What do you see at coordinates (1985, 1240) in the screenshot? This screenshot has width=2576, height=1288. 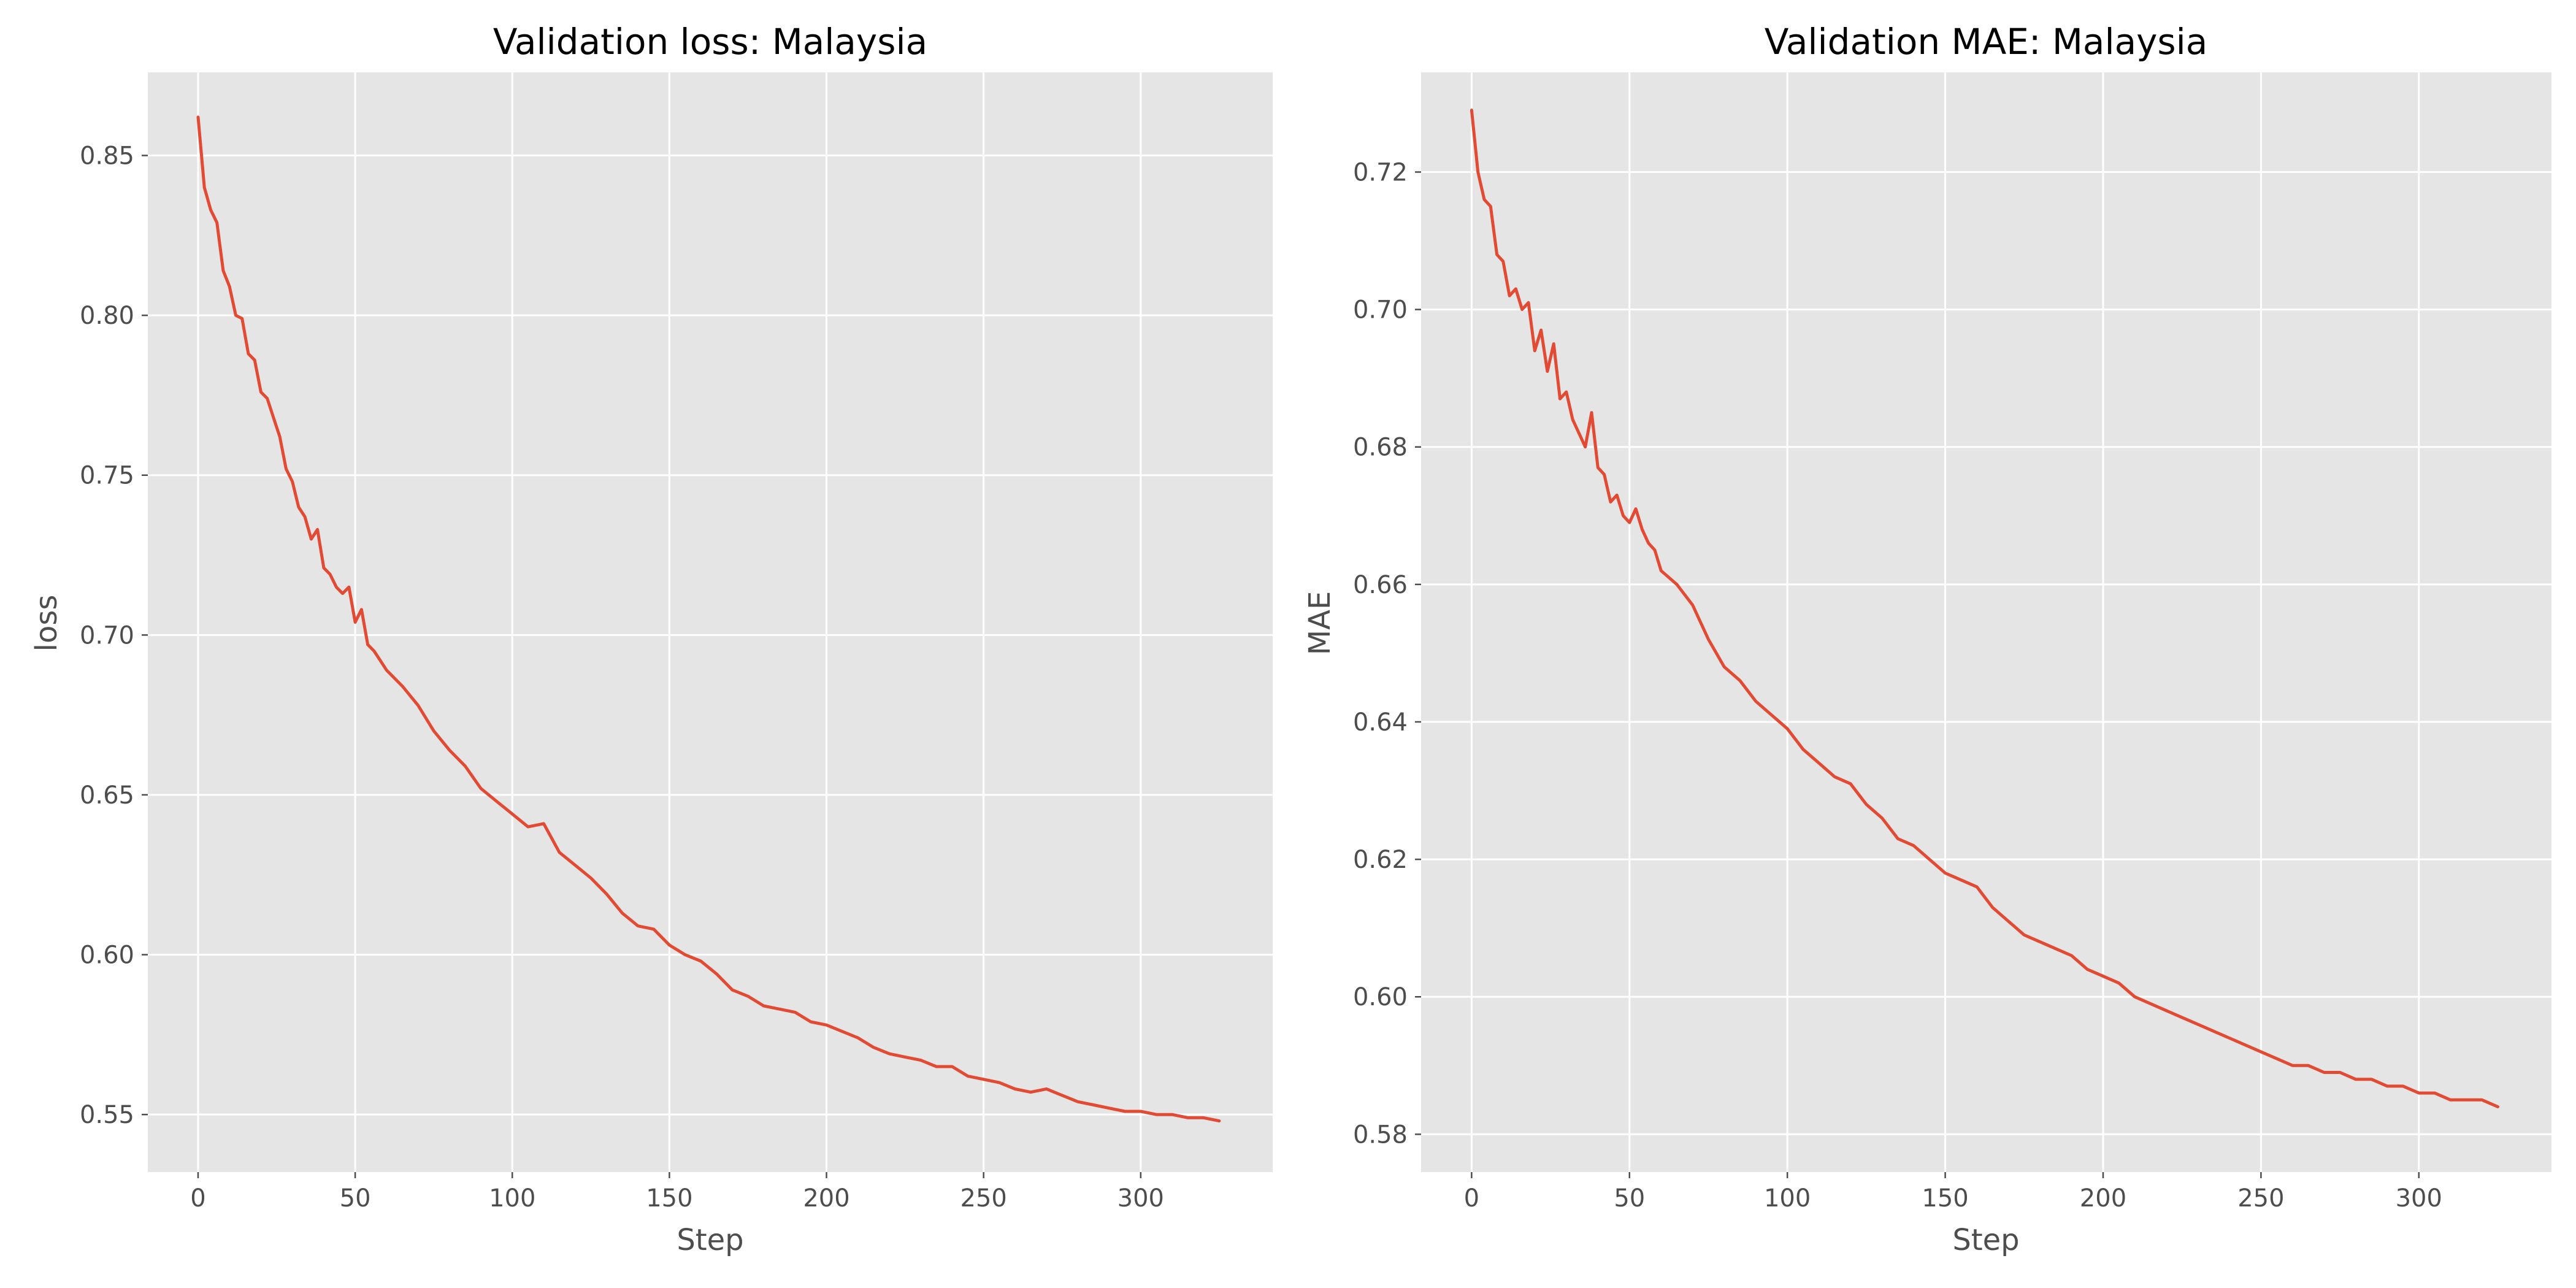 I see `mae-x-axis-label: Step` at bounding box center [1985, 1240].